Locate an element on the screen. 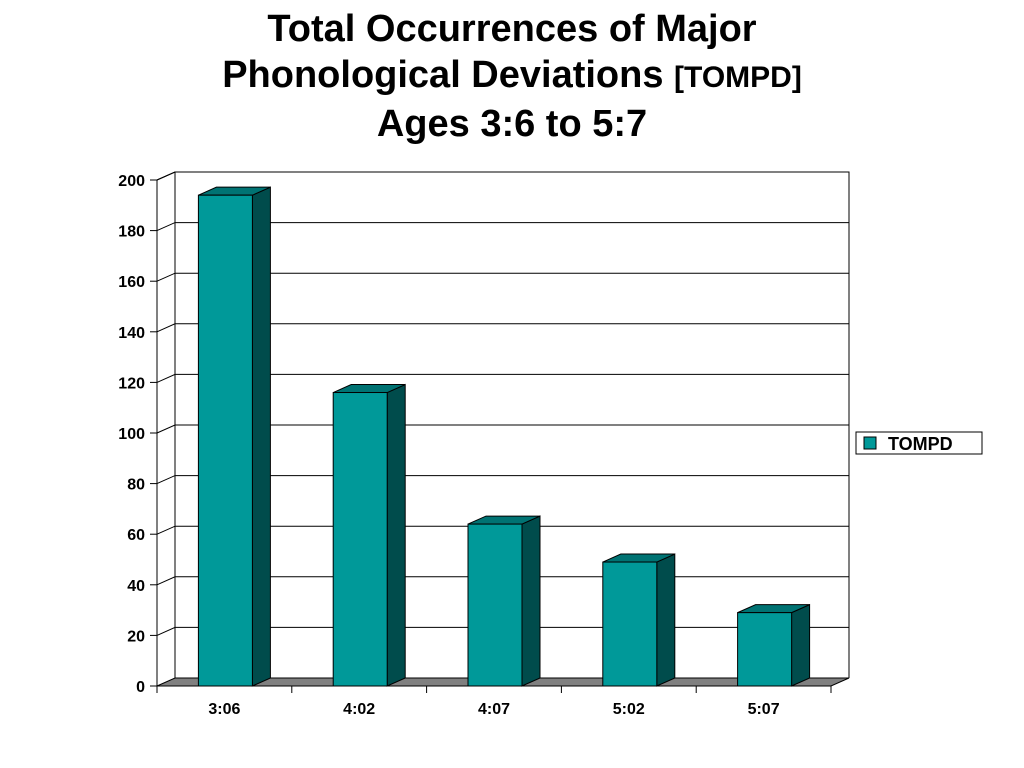 Image resolution: width=1024 pixels, height=768 pixels. y-tick-label: 160 is located at coordinates (131, 282).